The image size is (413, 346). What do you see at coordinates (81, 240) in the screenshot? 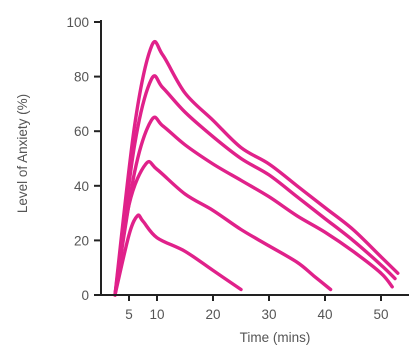
I see `y-tick-label: 20` at bounding box center [81, 240].